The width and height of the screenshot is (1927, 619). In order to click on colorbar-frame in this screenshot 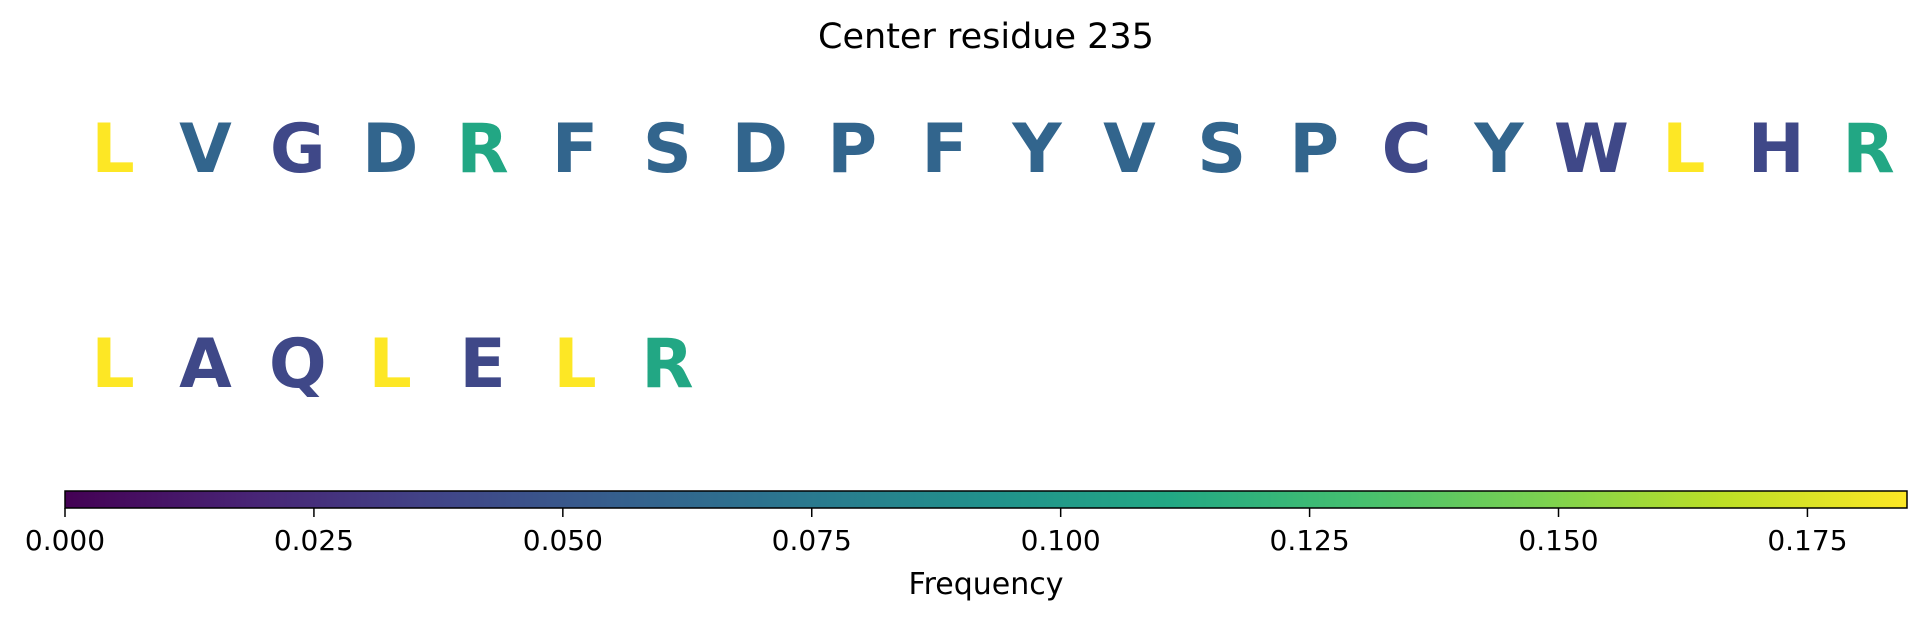, I will do `click(986, 499)`.